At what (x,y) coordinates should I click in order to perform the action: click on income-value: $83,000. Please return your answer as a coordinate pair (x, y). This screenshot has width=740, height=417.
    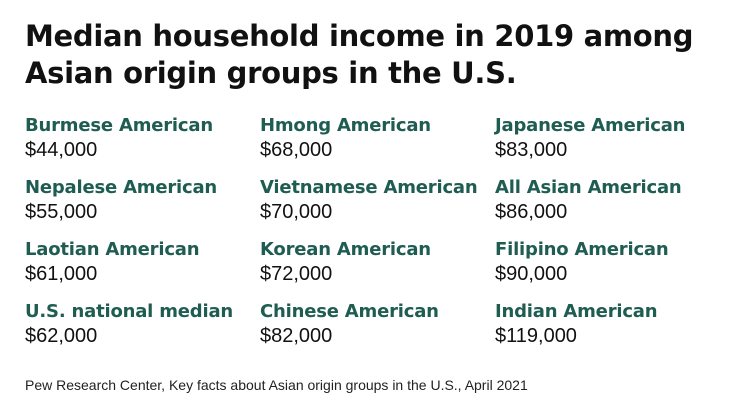
    Looking at the image, I should click on (531, 150).